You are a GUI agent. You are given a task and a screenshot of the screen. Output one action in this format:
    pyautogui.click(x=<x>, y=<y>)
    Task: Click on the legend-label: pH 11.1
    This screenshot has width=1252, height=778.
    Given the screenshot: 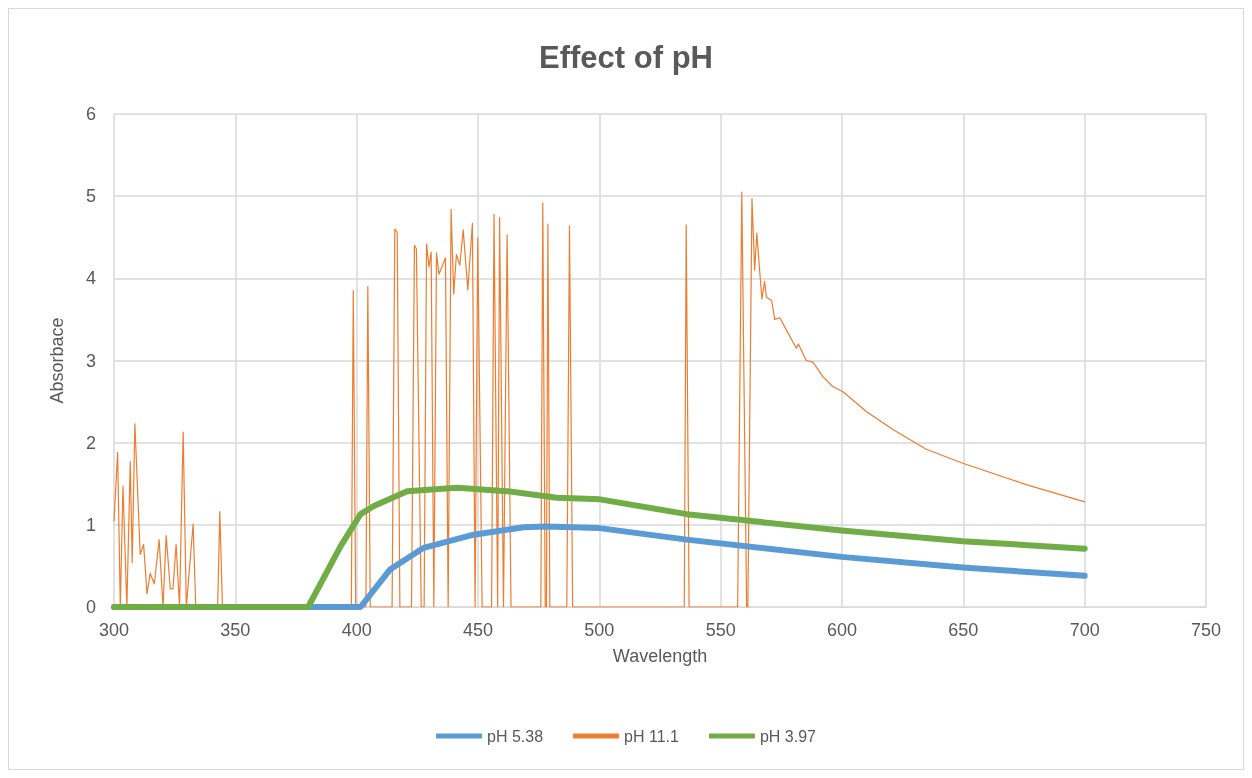 What is the action you would take?
    pyautogui.click(x=652, y=736)
    